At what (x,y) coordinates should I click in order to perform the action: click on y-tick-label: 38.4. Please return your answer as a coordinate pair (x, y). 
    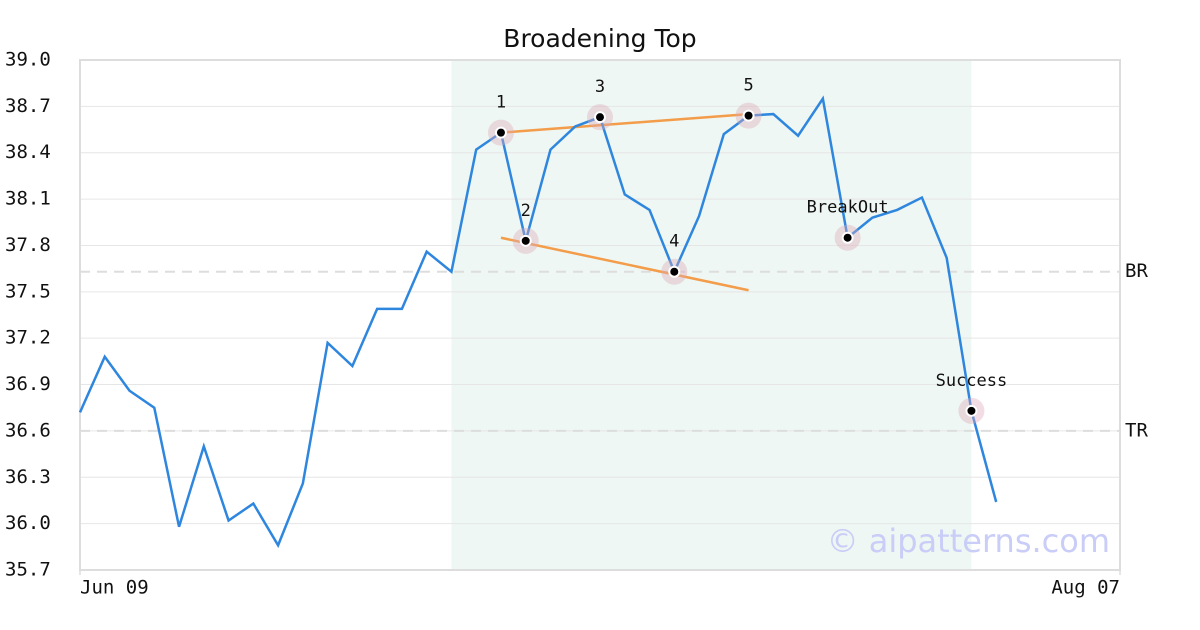
    Looking at the image, I should click on (28, 152).